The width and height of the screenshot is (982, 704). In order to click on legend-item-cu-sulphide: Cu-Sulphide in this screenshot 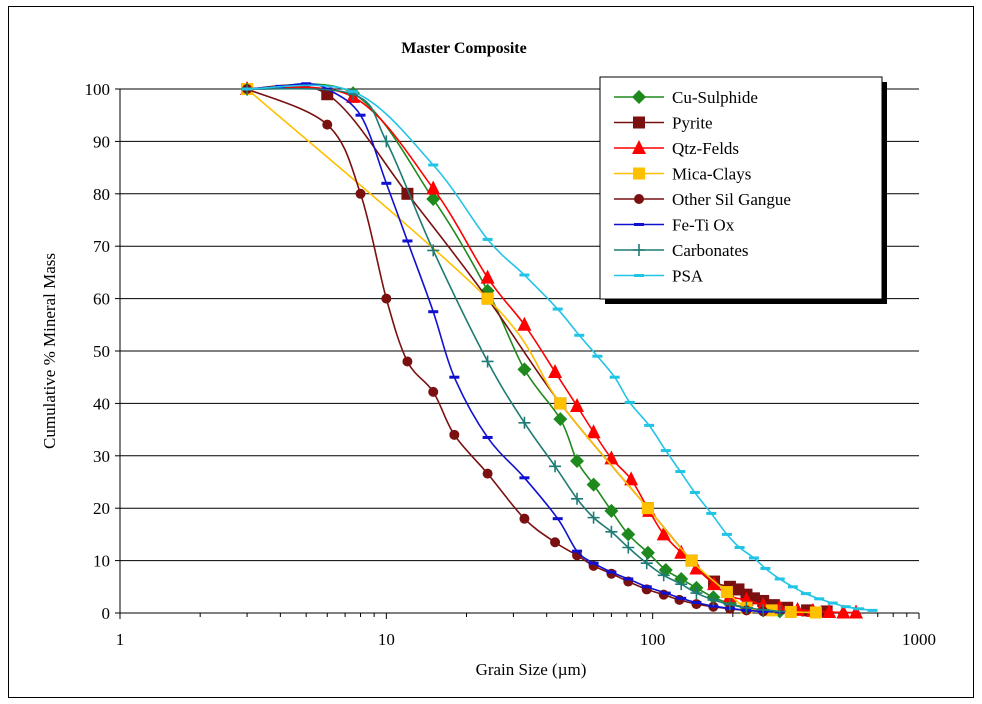, I will do `click(686, 97)`.